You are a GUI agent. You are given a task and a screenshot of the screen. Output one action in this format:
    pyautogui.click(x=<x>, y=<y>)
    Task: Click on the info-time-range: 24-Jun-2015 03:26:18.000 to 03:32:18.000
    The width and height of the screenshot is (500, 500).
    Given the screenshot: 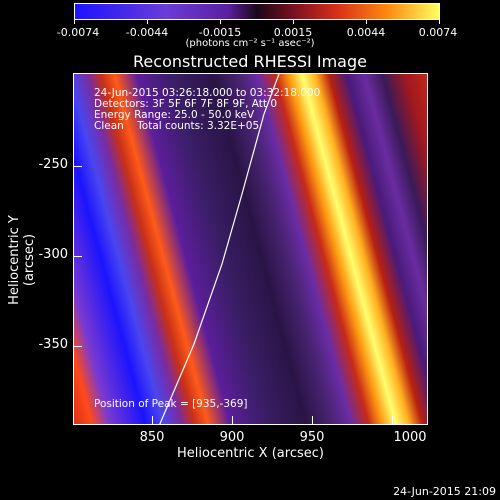 What is the action you would take?
    pyautogui.click(x=207, y=93)
    